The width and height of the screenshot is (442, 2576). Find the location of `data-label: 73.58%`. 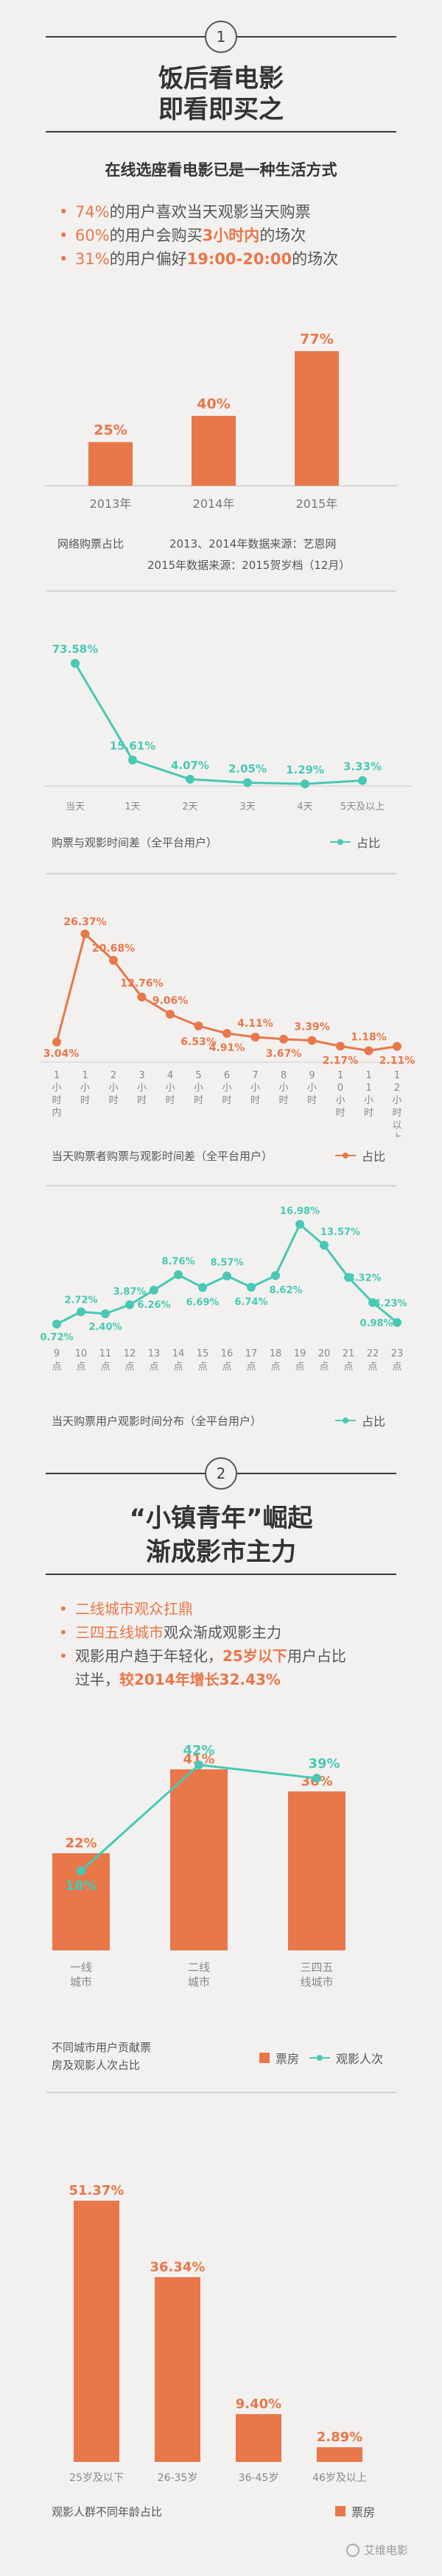

data-label: 73.58% is located at coordinates (75, 649).